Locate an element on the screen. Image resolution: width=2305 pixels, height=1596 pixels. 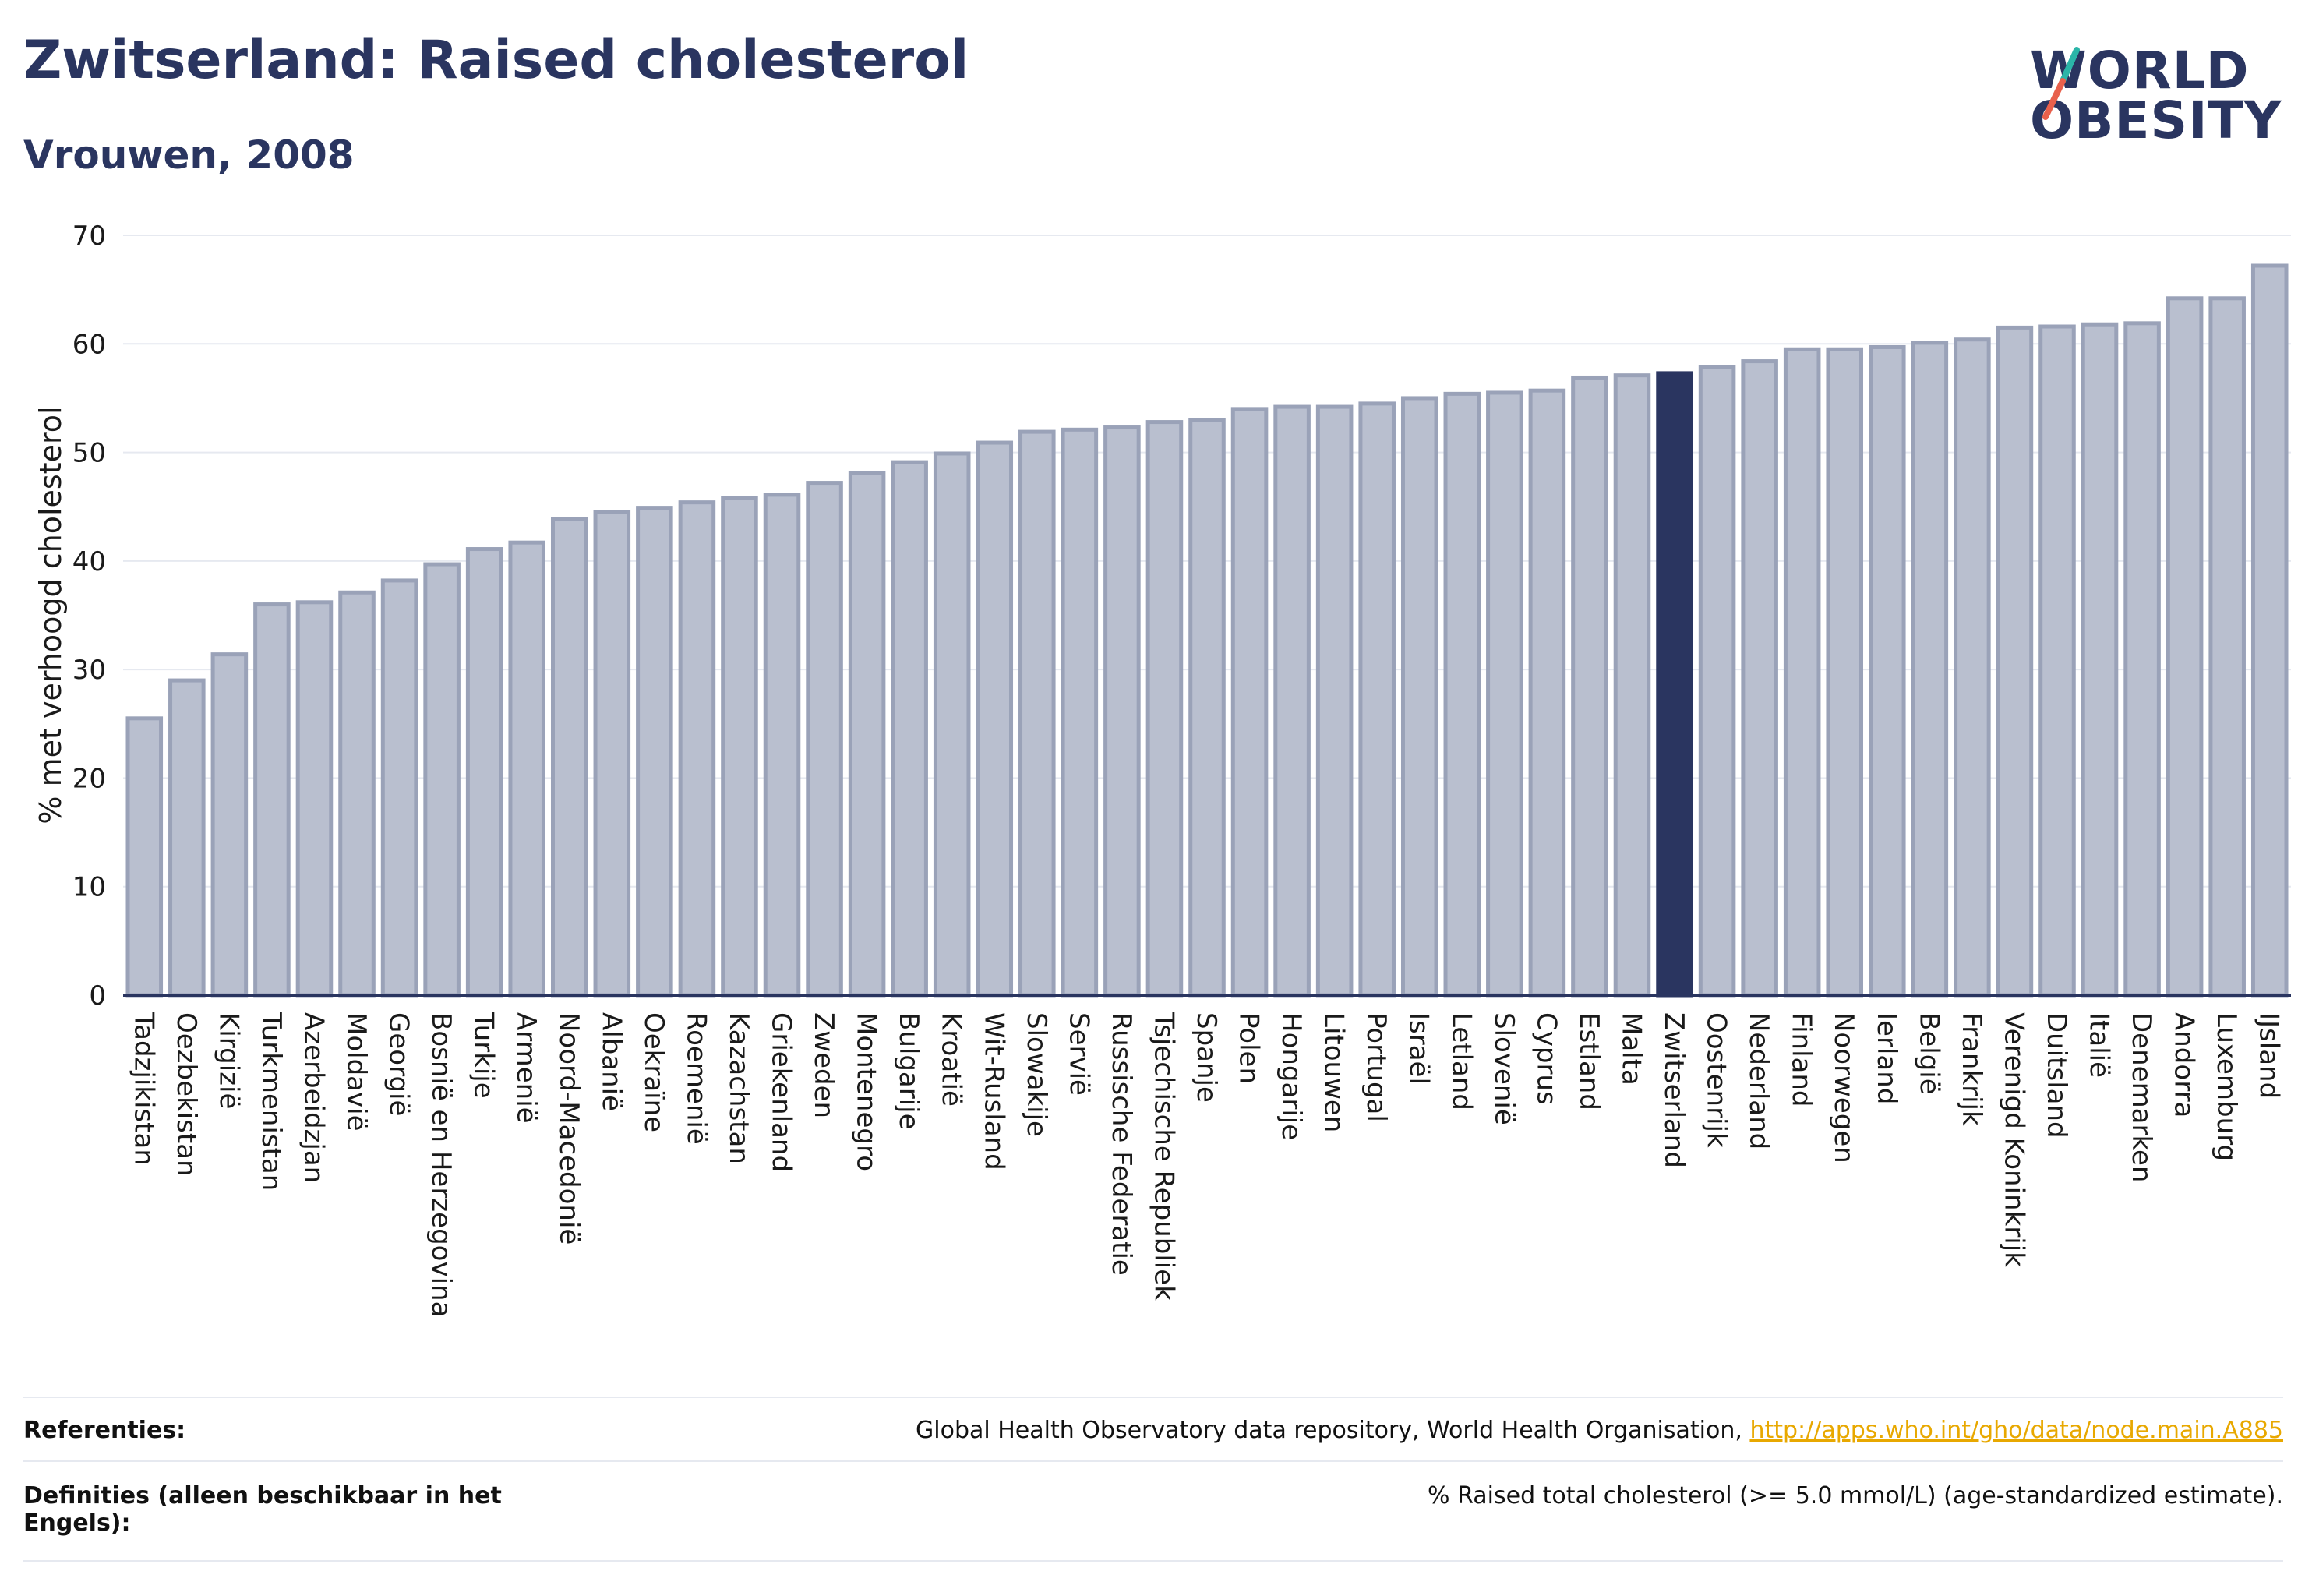
x-tick-label: Slovenië is located at coordinates (1504, 1068).